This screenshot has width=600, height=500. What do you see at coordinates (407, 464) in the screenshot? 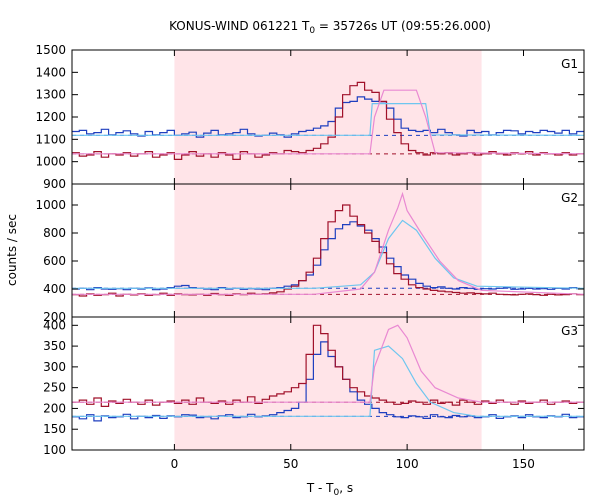
I see `x-tick-label: 100` at bounding box center [407, 464].